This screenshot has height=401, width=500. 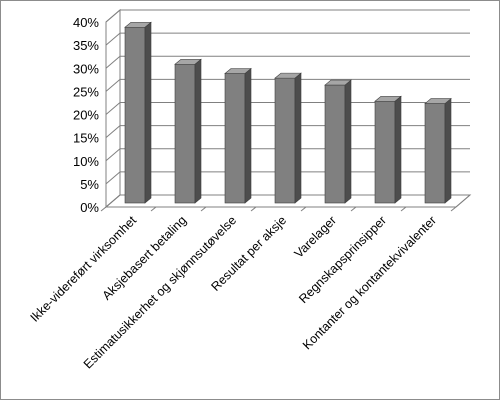 What do you see at coordinates (89, 207) in the screenshot?
I see `y-tick-label: 0%` at bounding box center [89, 207].